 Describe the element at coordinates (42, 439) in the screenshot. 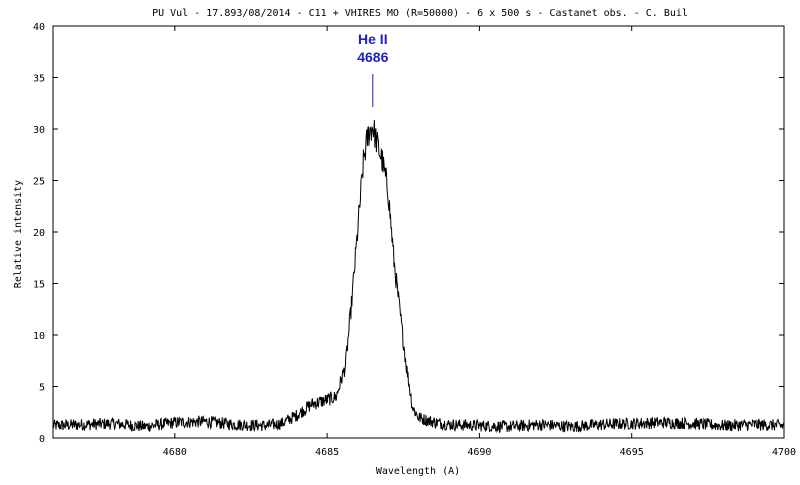

I see `y-tick-label: 0` at that location.